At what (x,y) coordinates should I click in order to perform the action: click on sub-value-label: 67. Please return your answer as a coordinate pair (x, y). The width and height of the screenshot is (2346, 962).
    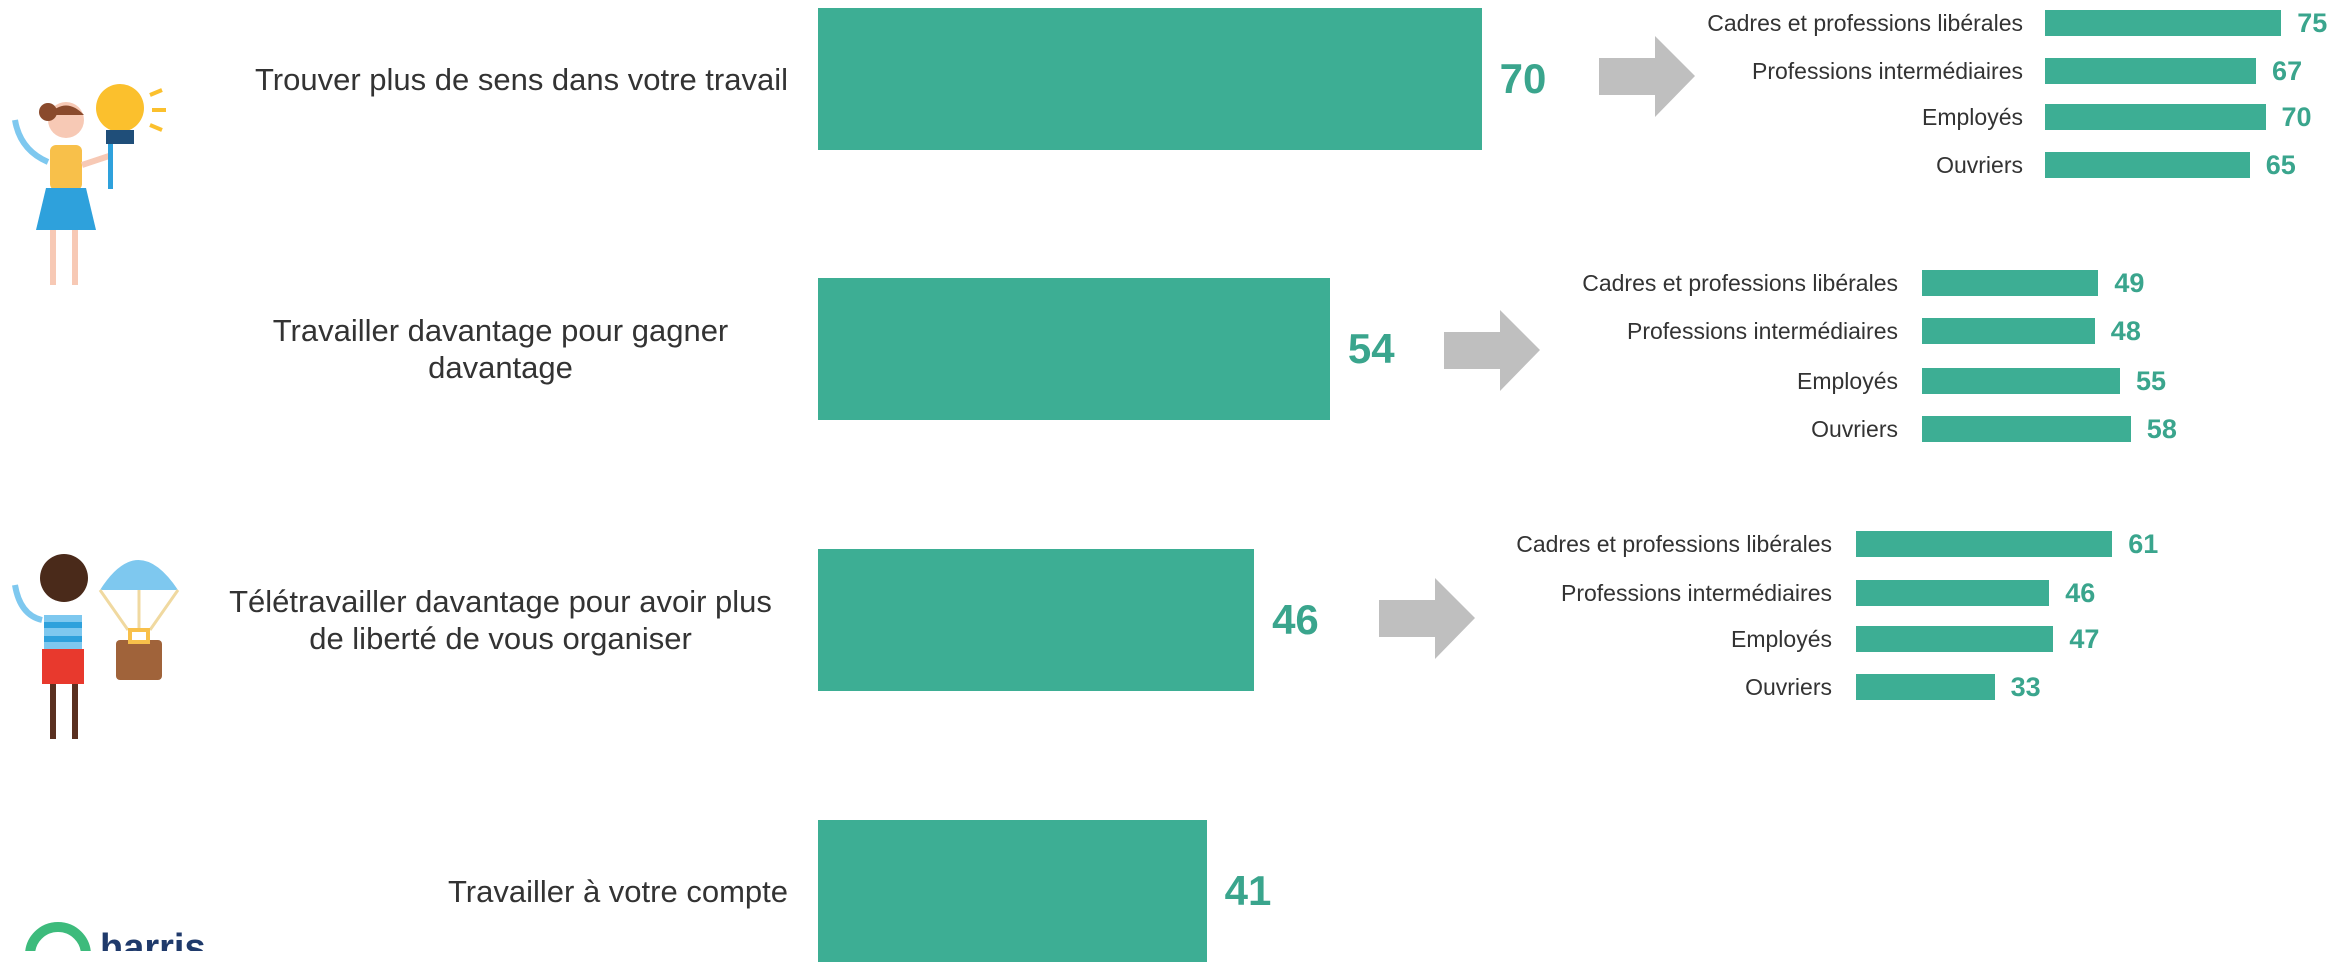
    Looking at the image, I should click on (2287, 70).